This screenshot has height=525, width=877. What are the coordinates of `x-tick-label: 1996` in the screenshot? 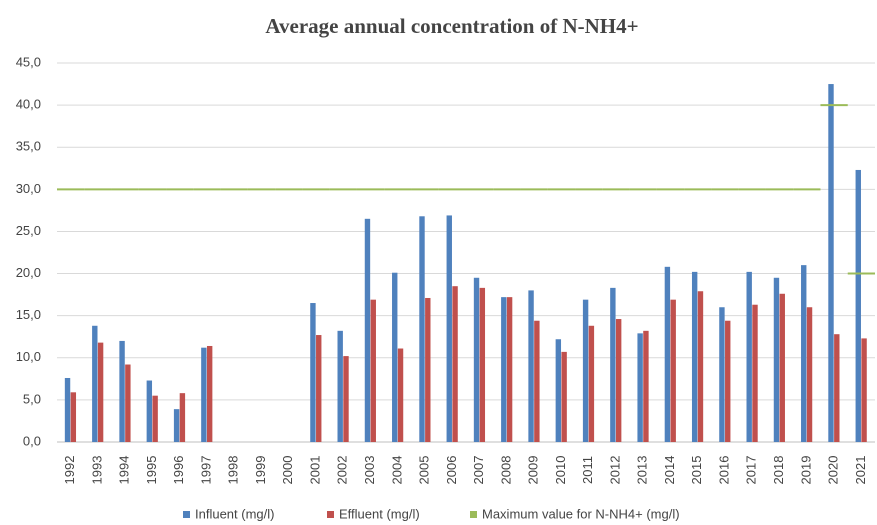 It's located at (178, 470).